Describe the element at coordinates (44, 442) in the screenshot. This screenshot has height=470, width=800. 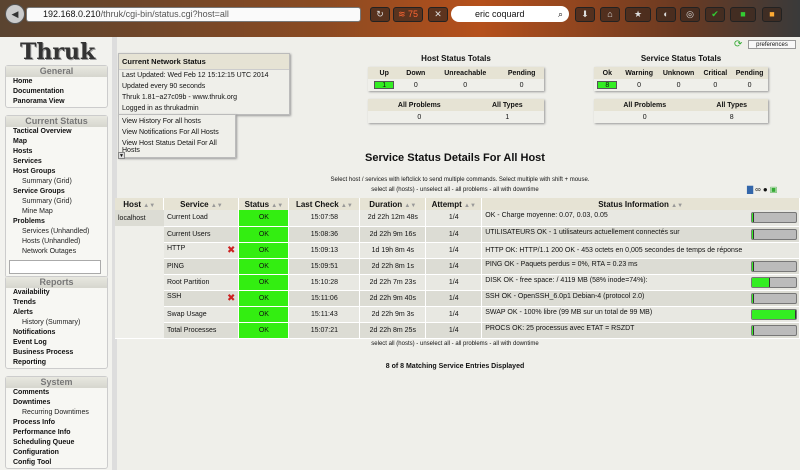
I see `nav-item: Scheduling Queue` at that location.